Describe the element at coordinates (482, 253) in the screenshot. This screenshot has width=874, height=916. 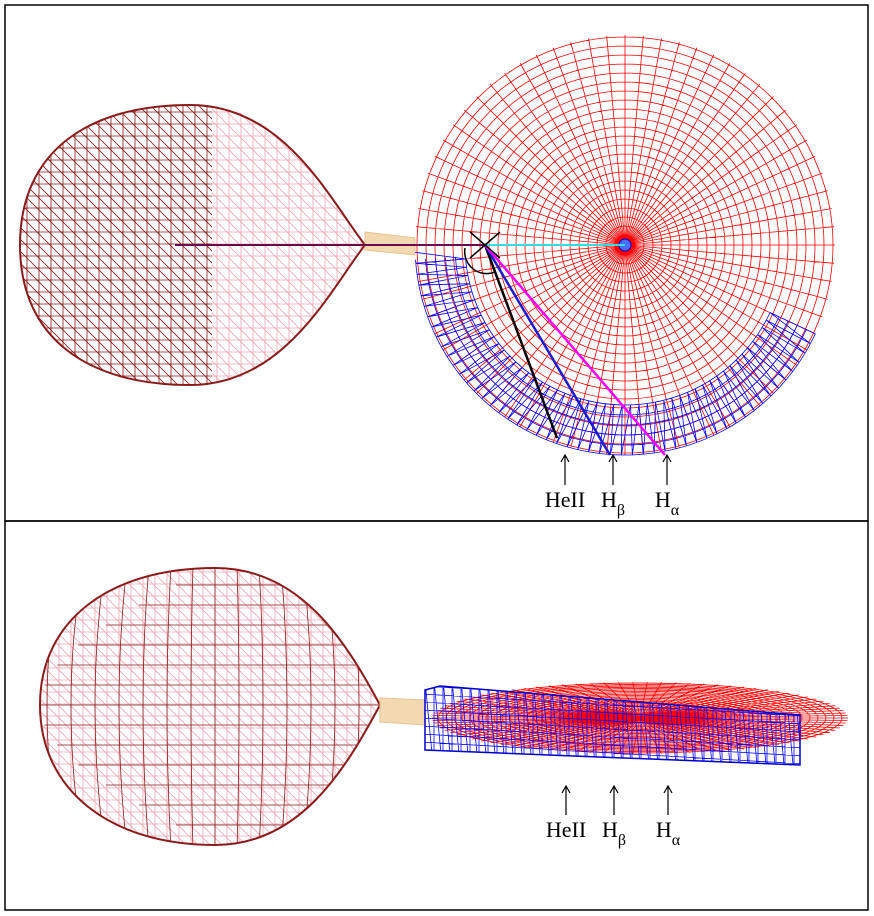
I see `velocity-marker` at that location.